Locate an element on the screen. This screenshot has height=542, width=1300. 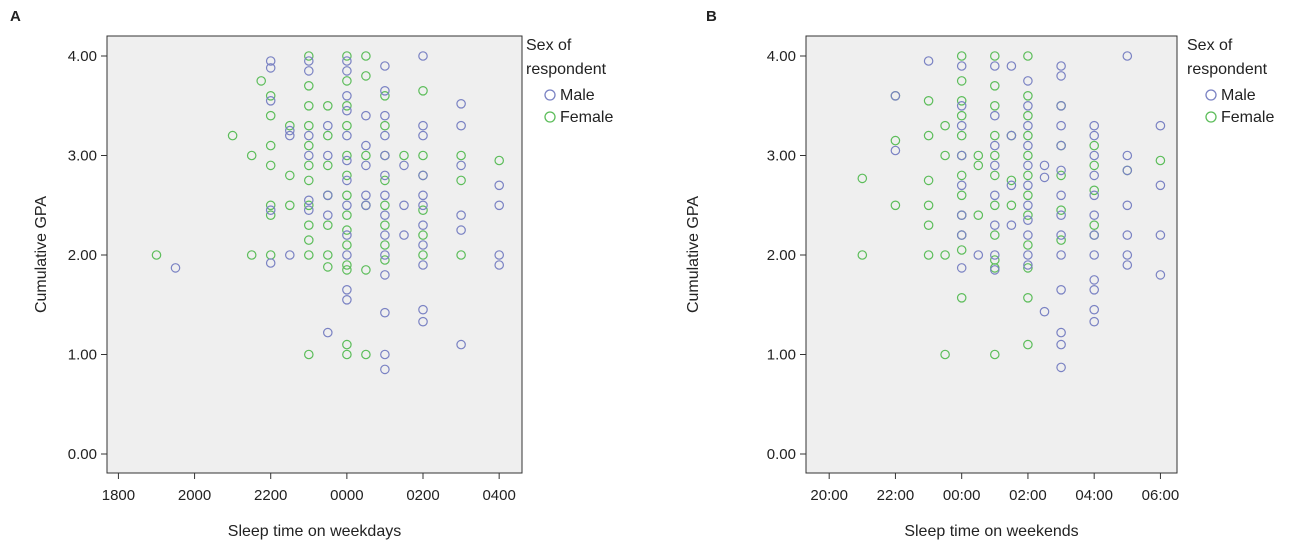
legend: Sex of respondent Male Female is located at coordinates (569, 81).